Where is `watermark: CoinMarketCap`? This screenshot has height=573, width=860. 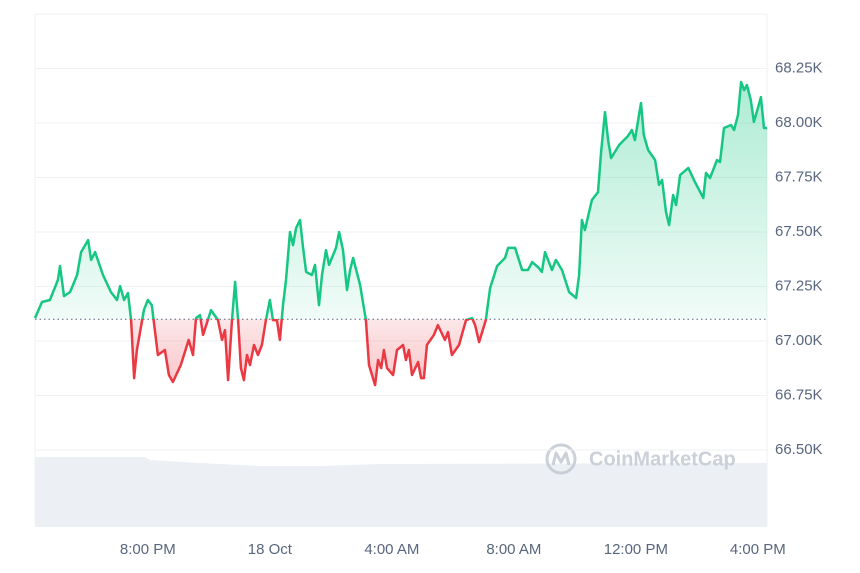 watermark: CoinMarketCap is located at coordinates (640, 459).